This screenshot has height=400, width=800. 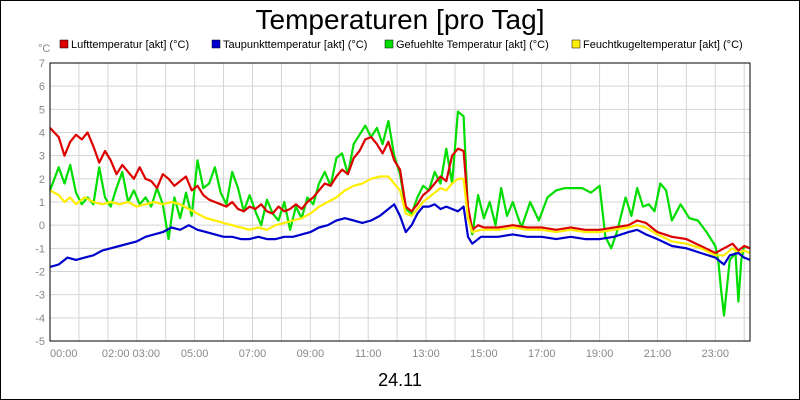 I want to click on y-tick-label: 6, so click(x=42, y=87).